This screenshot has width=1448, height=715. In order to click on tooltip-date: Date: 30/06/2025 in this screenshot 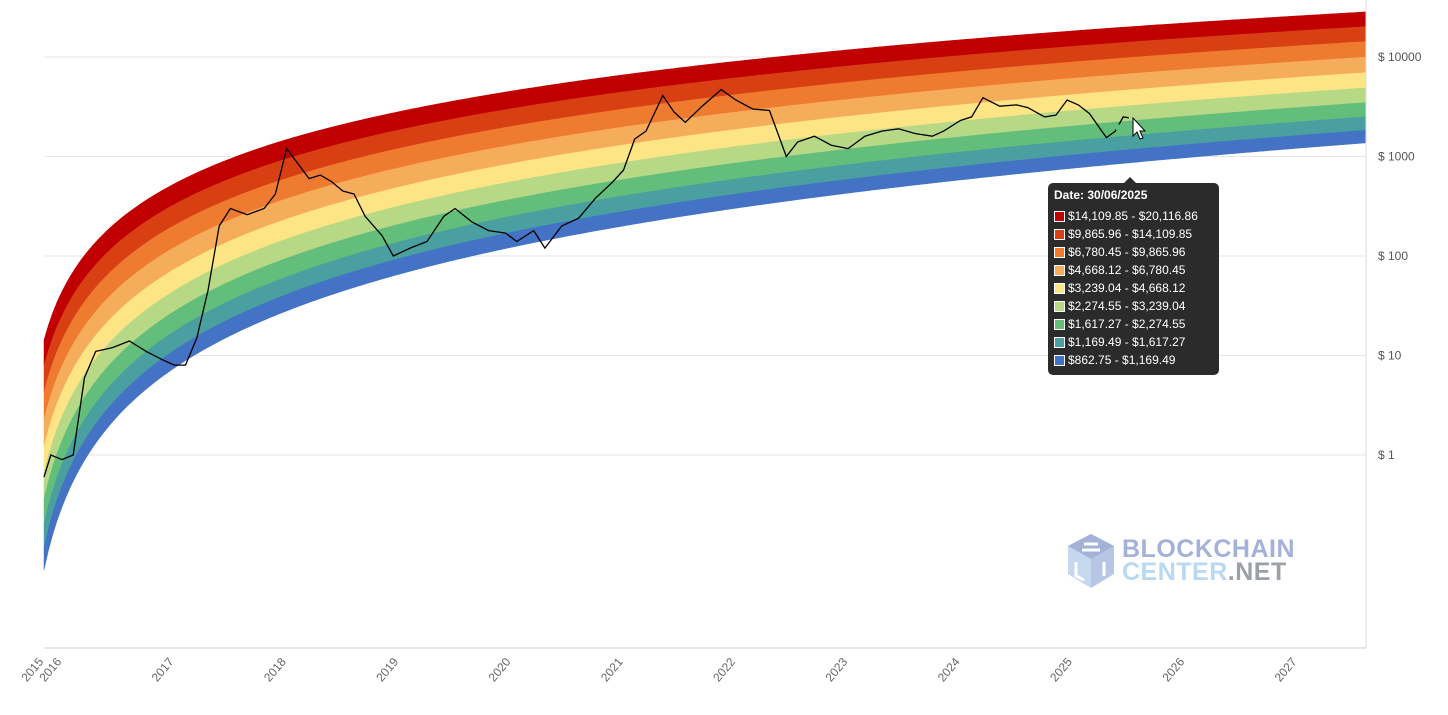, I will do `click(1101, 195)`.